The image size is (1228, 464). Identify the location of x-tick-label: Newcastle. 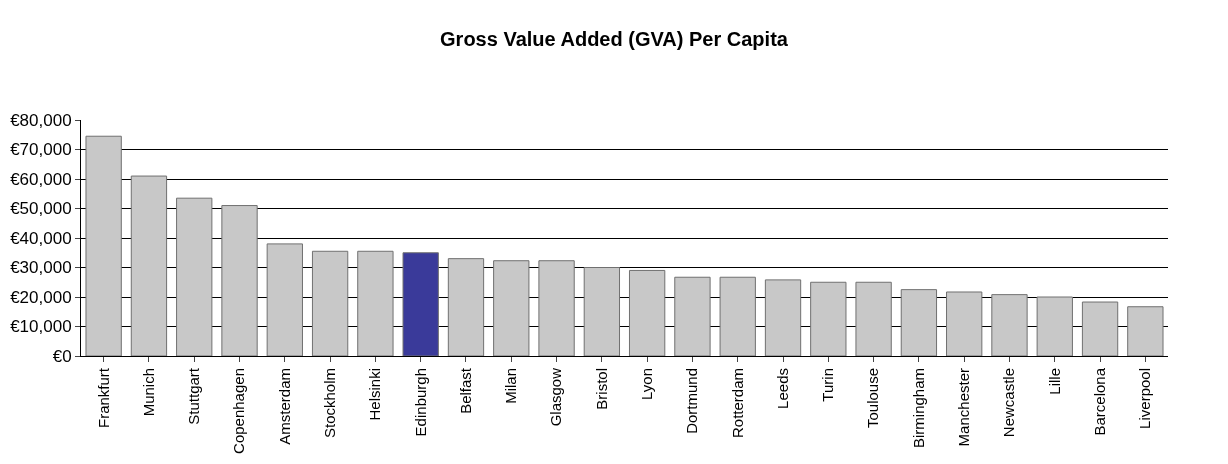
(1009, 403).